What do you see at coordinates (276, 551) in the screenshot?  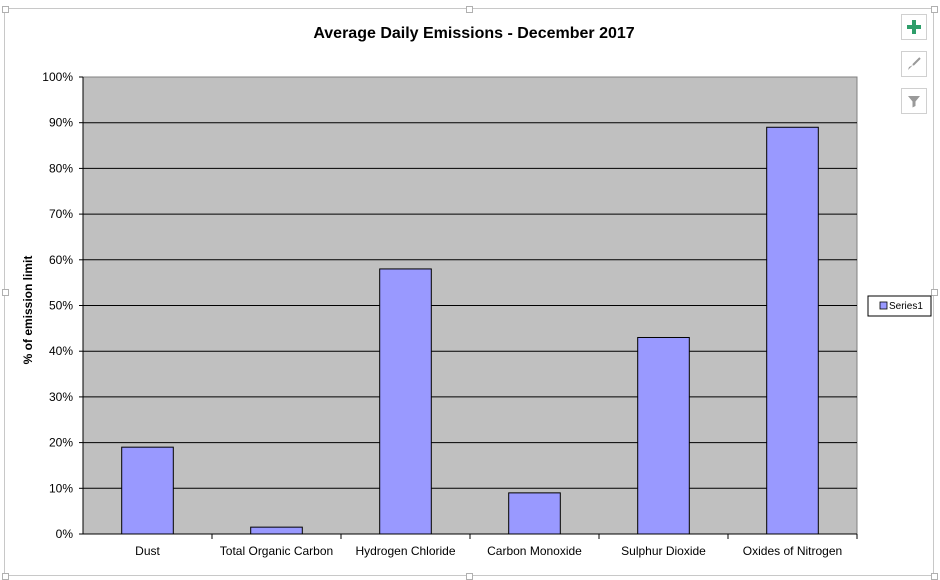 I see `x-tick-label: Total Organic Carbon` at bounding box center [276, 551].